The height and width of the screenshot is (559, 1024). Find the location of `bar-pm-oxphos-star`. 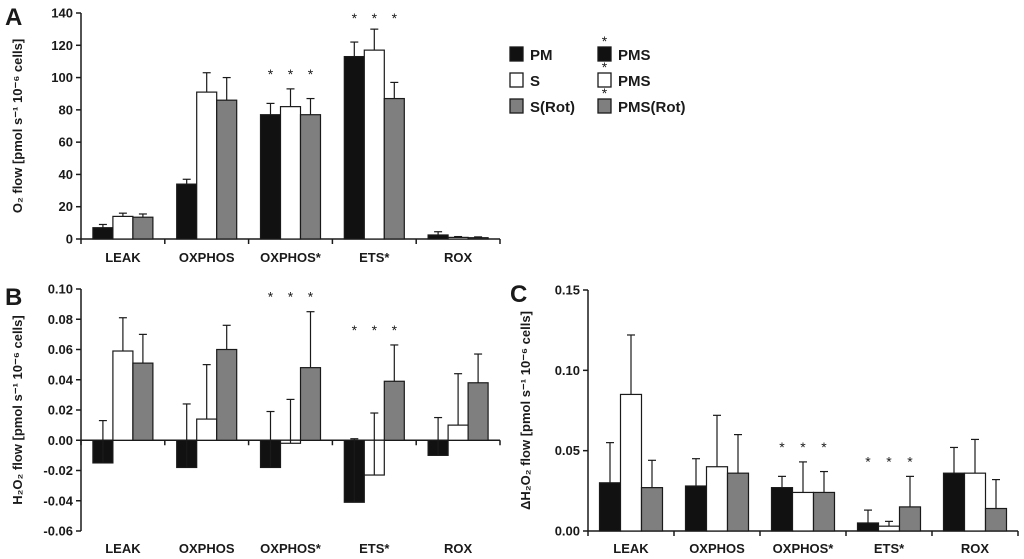

bar-pm-oxphos-star is located at coordinates (782, 509).